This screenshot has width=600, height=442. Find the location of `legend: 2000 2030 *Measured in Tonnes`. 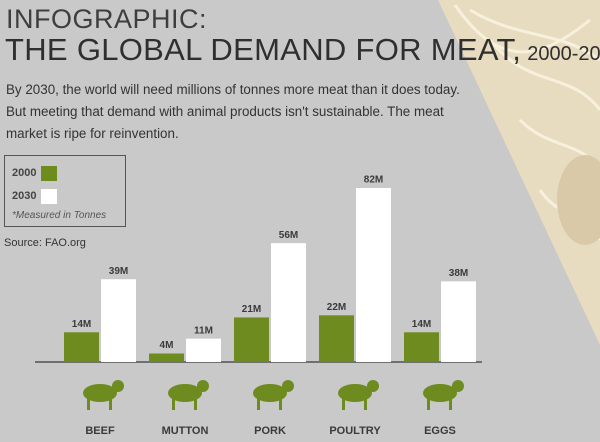

legend: 2000 2030 *Measured in Tonnes is located at coordinates (65, 191).